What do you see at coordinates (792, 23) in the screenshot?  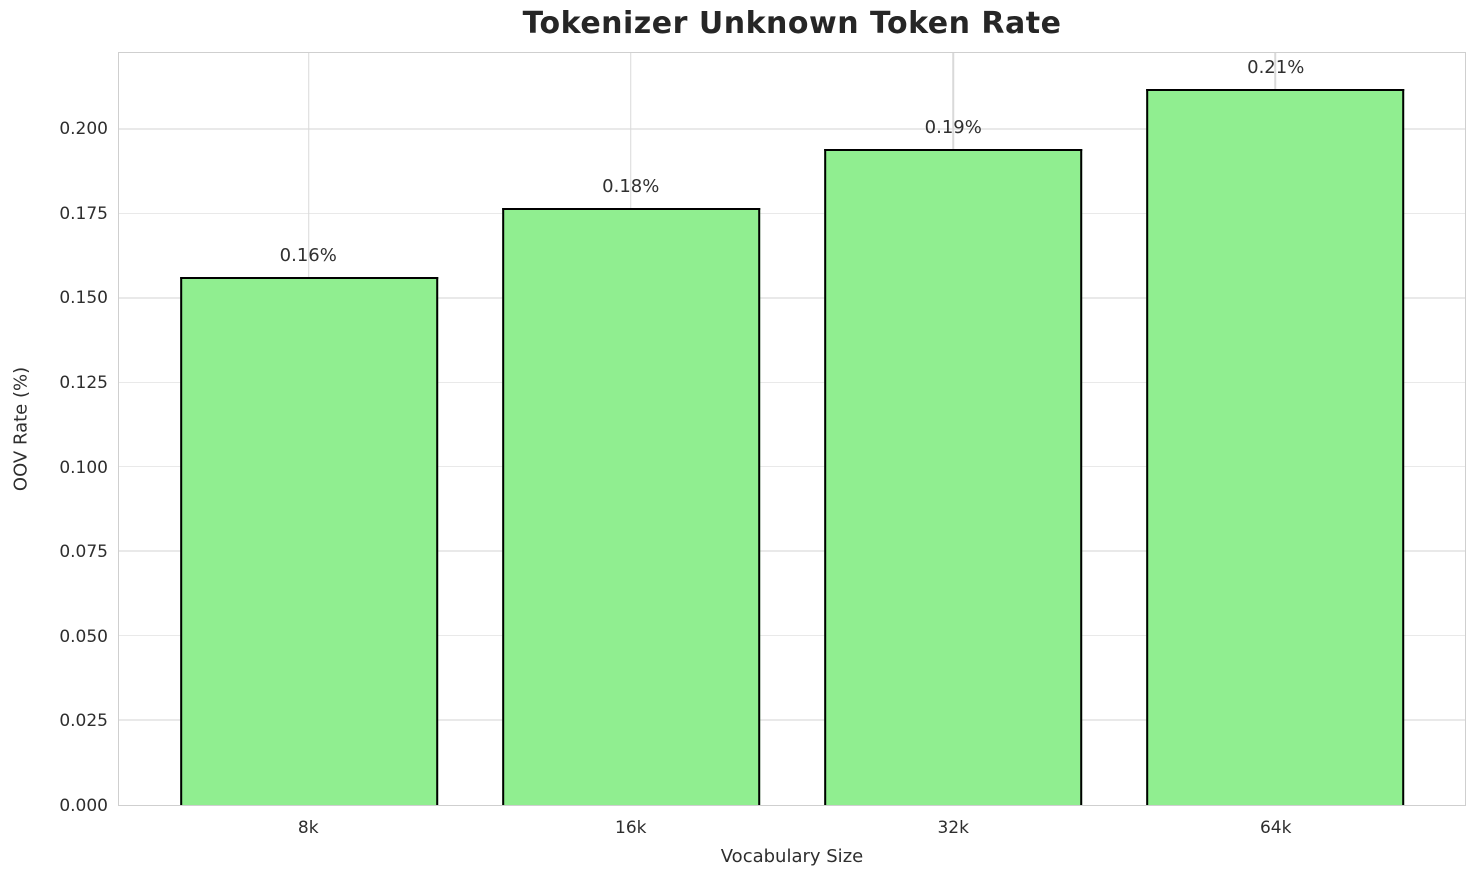 I see `chart-title: Tokenizer Unknown Token Rate` at bounding box center [792, 23].